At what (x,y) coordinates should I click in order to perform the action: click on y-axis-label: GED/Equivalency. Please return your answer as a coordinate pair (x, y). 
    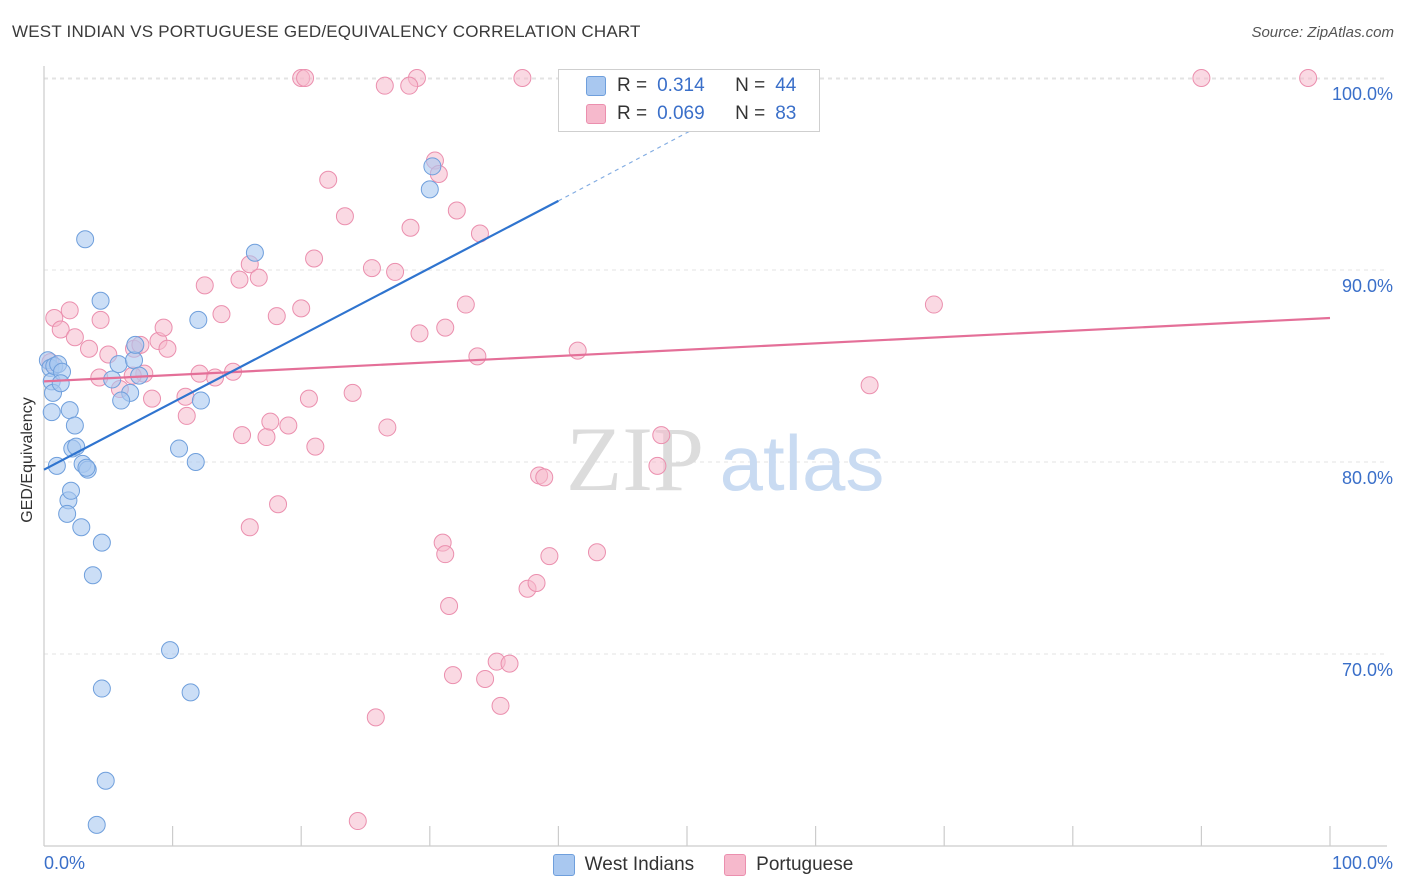
    Looking at the image, I should click on (27, 460).